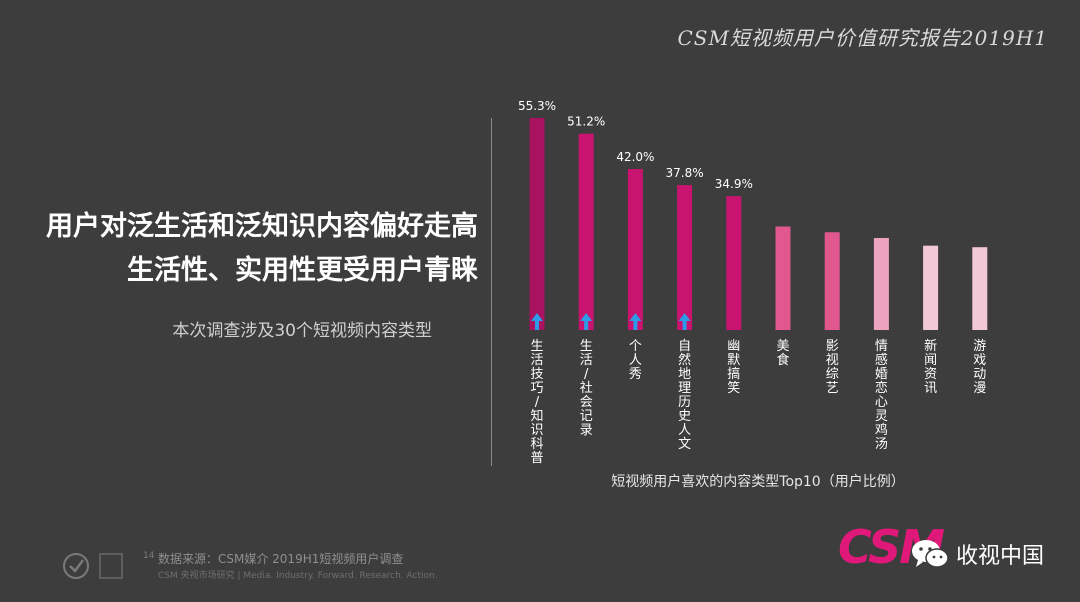 The width and height of the screenshot is (1080, 602). Describe the element at coordinates (684, 395) in the screenshot. I see `category-label-4: 自然地理历史人文` at that location.